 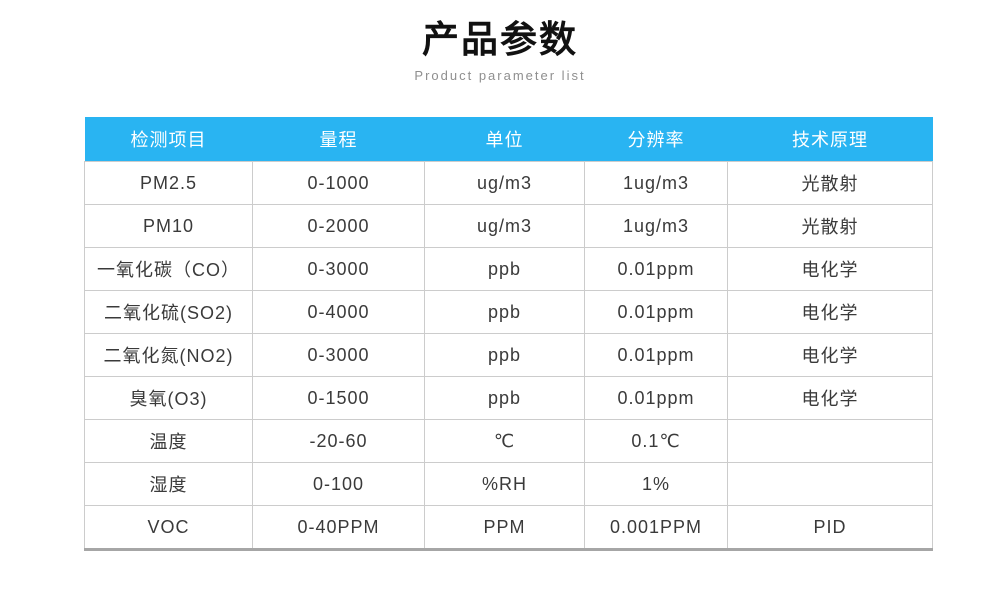 I want to click on cell-range: 0-2000, so click(x=338, y=226).